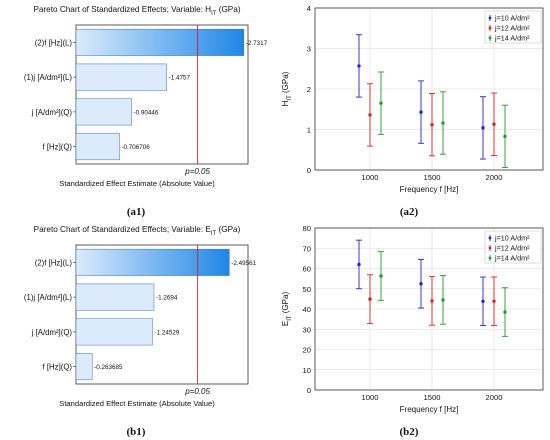 The width and height of the screenshot is (550, 440). I want to click on bar-value-label: -1.4757, so click(180, 78).